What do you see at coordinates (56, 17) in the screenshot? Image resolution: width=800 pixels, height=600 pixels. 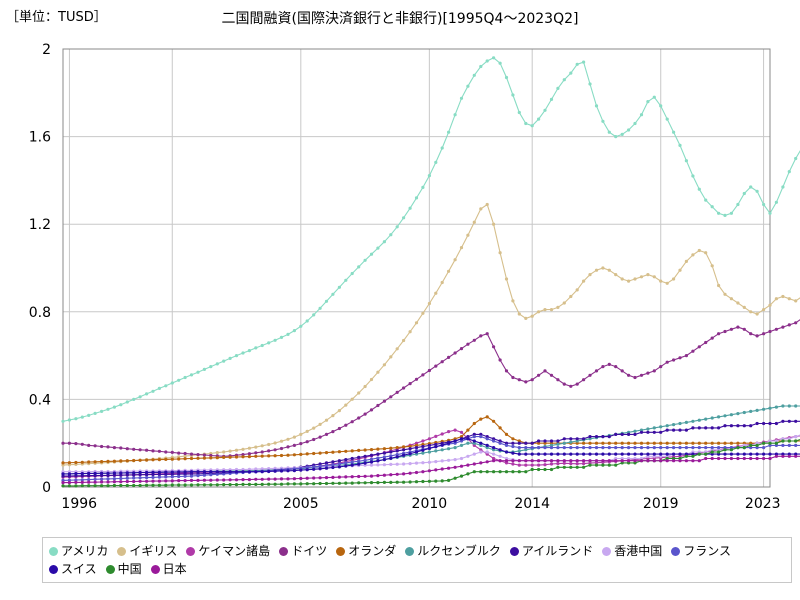 I see `unit-label: ［単位：TUSD］` at bounding box center [56, 17].